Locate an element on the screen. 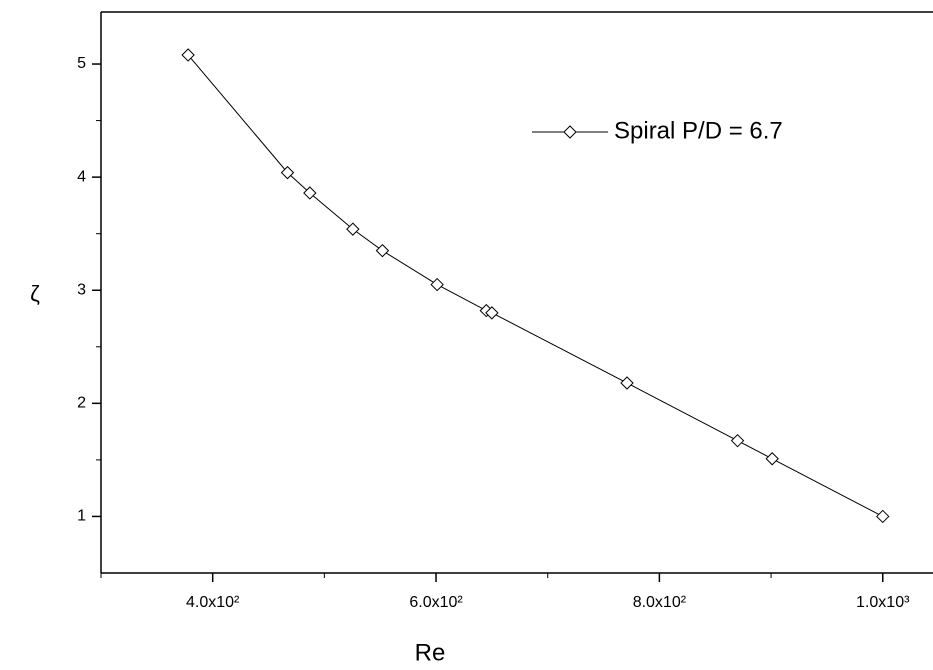  x-tick-label: 8.0x10² is located at coordinates (660, 602).